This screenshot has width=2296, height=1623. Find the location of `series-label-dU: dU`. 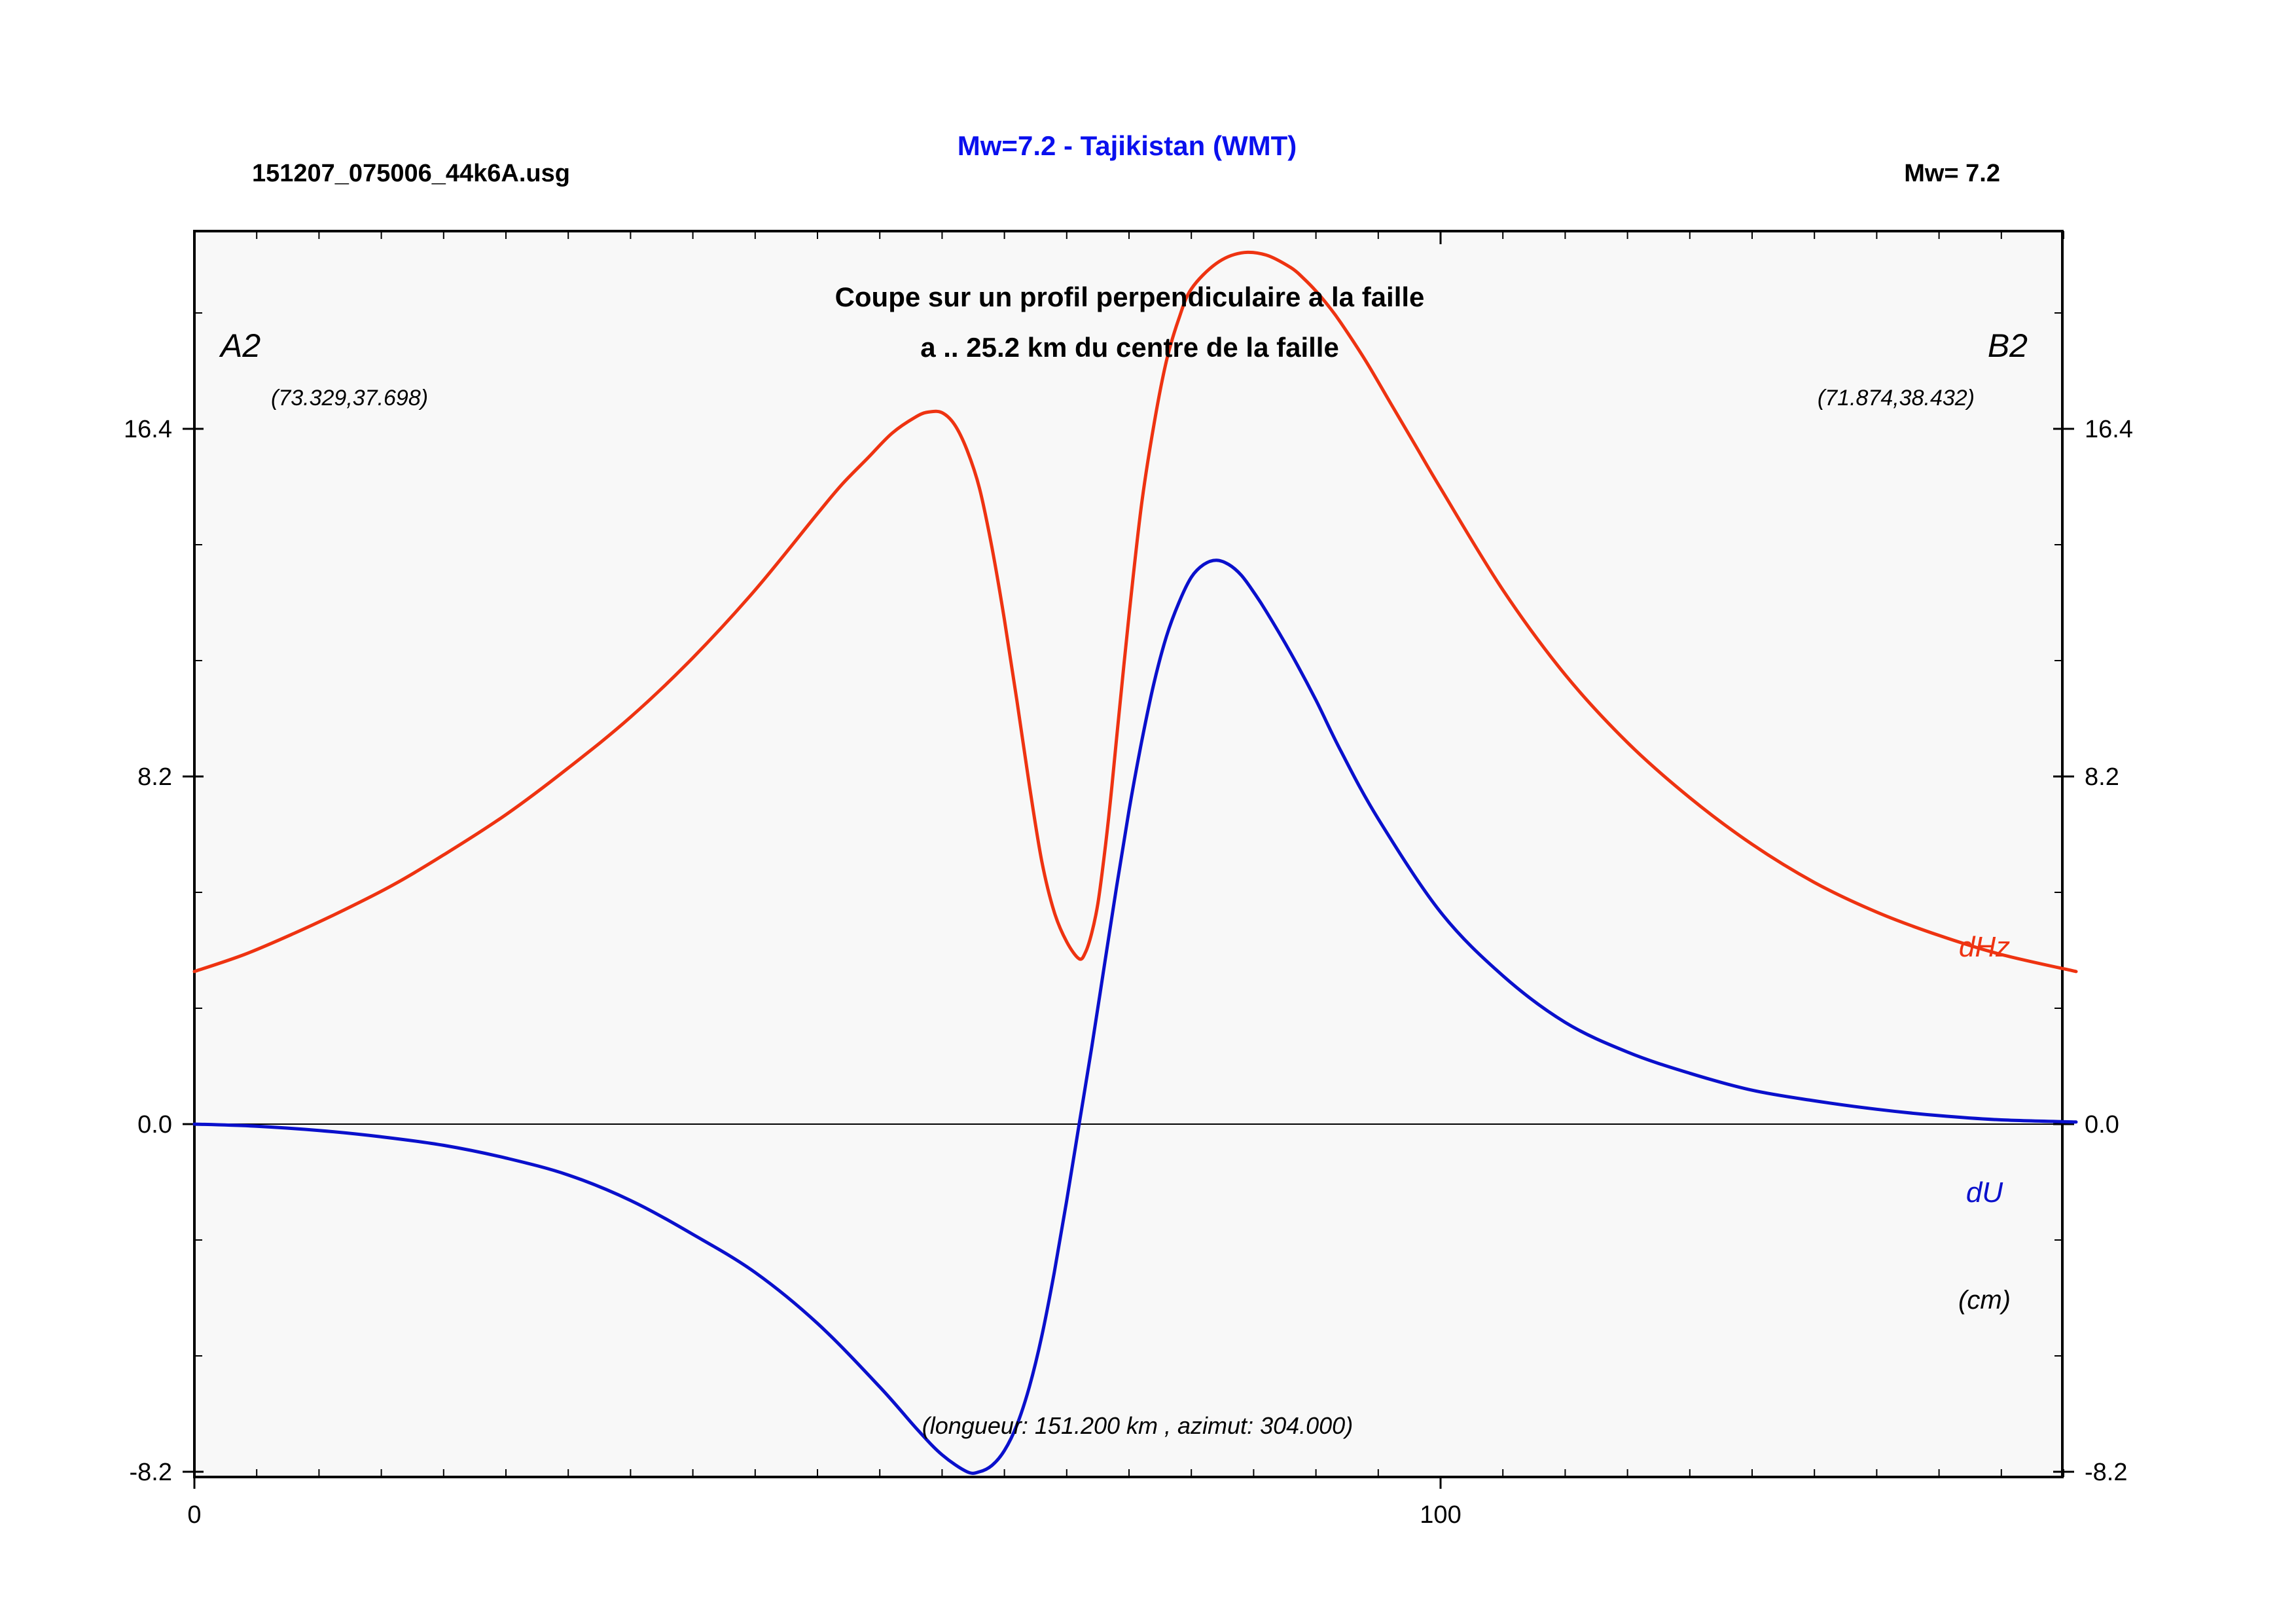

series-label-dU: dU is located at coordinates (1984, 1192).